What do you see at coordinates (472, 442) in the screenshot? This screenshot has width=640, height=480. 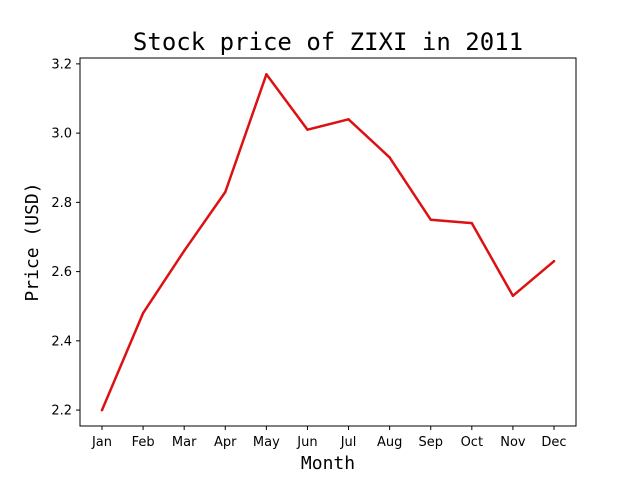 I see `x-tick-label: Oct` at bounding box center [472, 442].